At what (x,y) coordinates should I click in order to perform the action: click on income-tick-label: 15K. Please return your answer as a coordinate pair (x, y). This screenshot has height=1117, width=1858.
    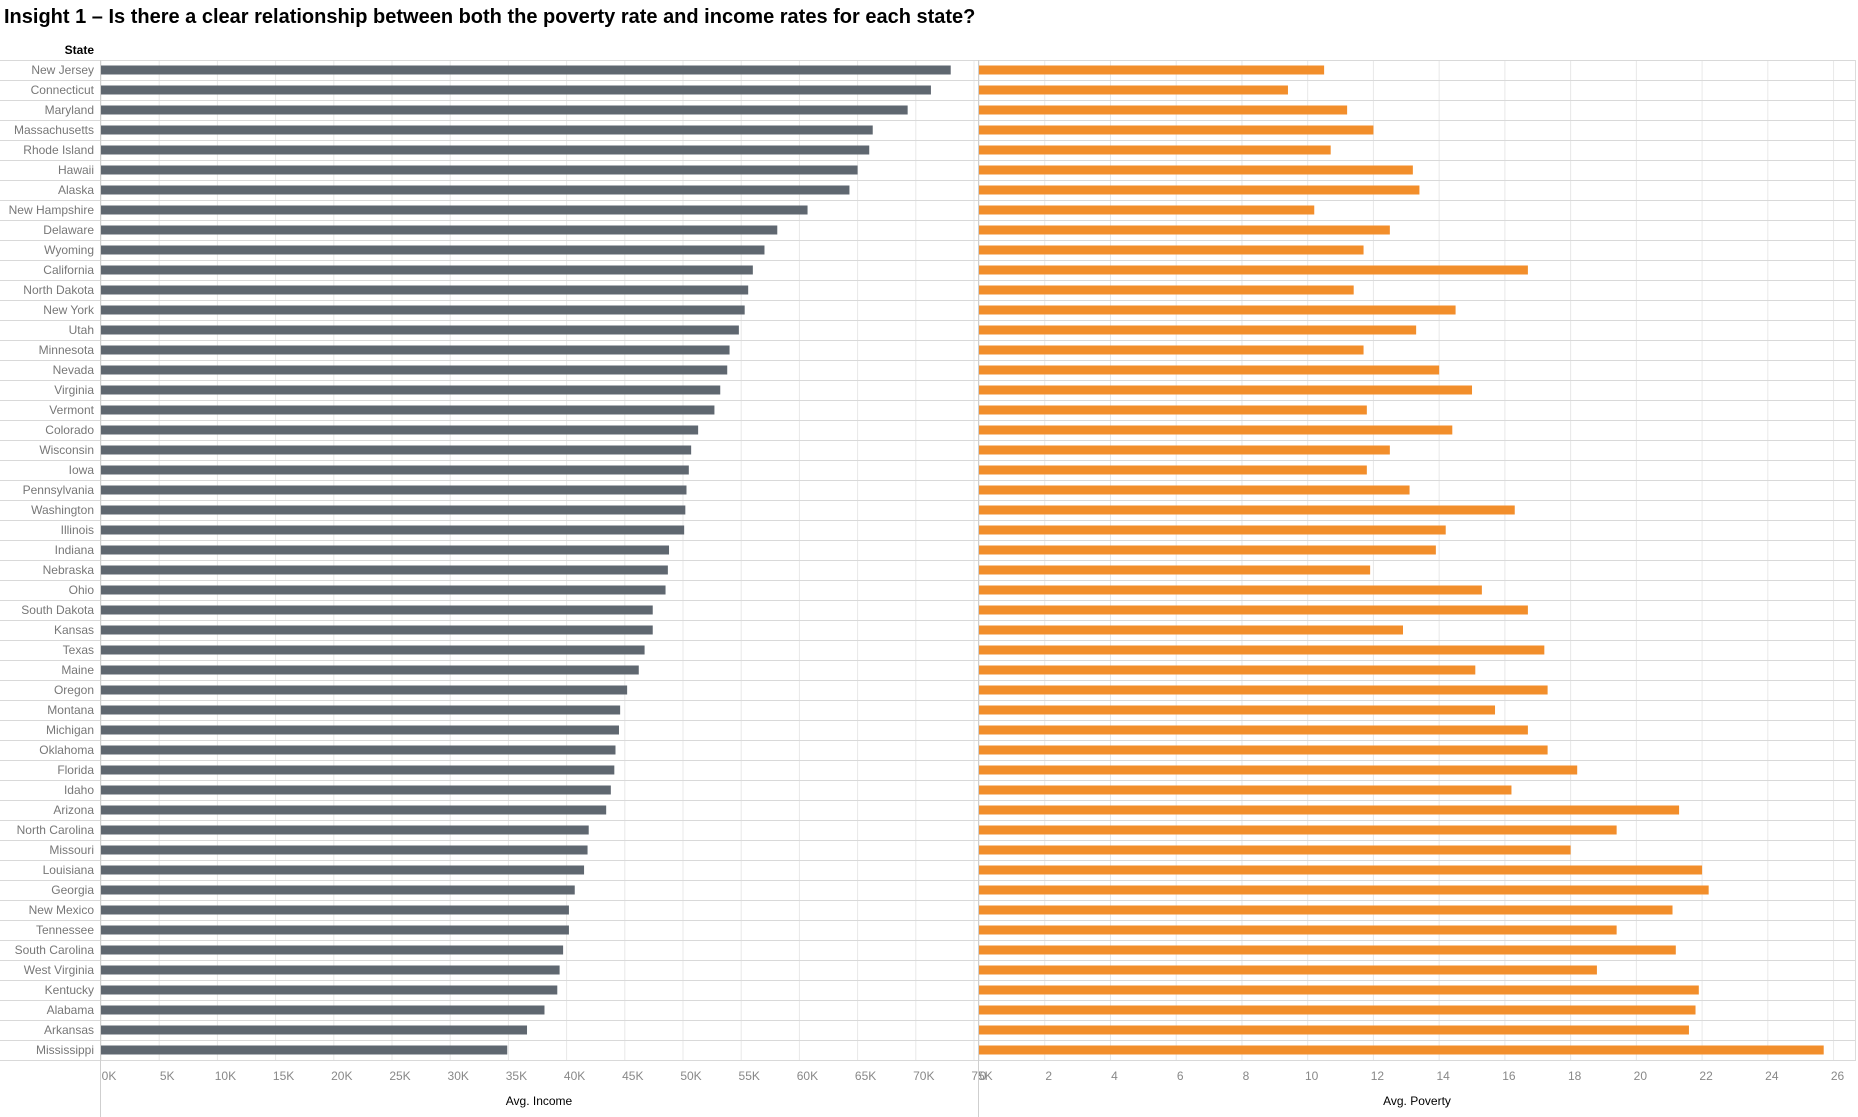
    Looking at the image, I should click on (283, 1076).